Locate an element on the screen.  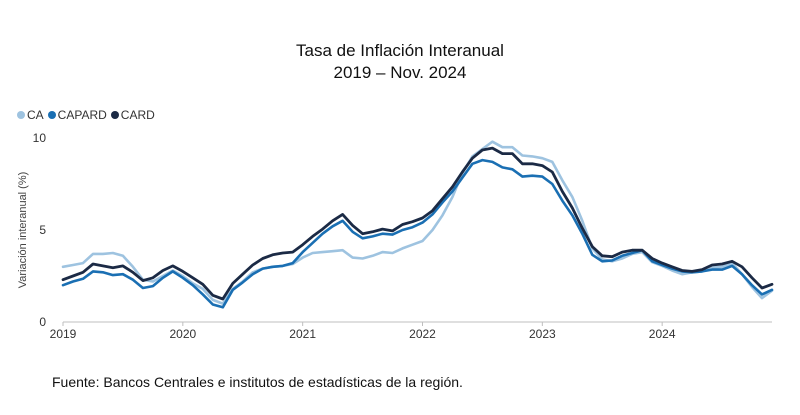
chart-legend: CA CAPARD CARD is located at coordinates (88, 115).